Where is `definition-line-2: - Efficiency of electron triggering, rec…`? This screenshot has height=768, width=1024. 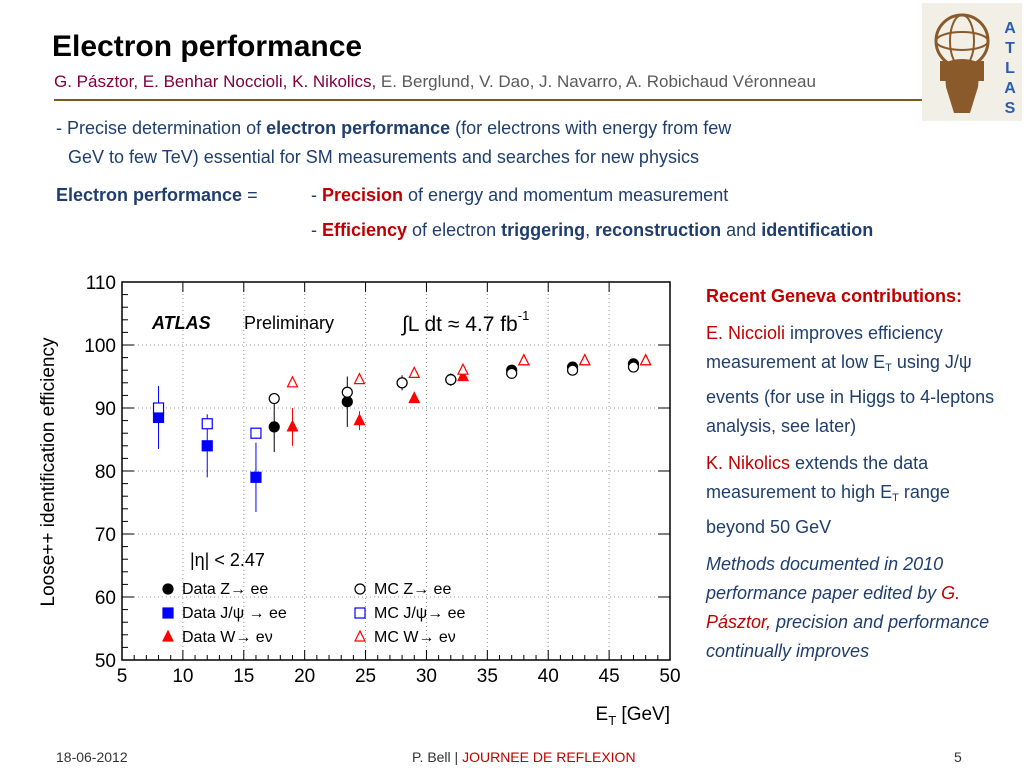 definition-line-2: - Efficiency of electron triggering, rec… is located at coordinates (592, 230).